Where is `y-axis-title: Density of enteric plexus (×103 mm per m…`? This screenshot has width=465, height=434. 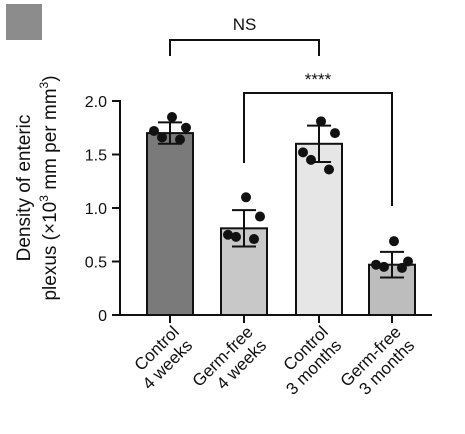
y-axis-title: Density of enteric plexus (×103 mm per m… is located at coordinates (37, 187).